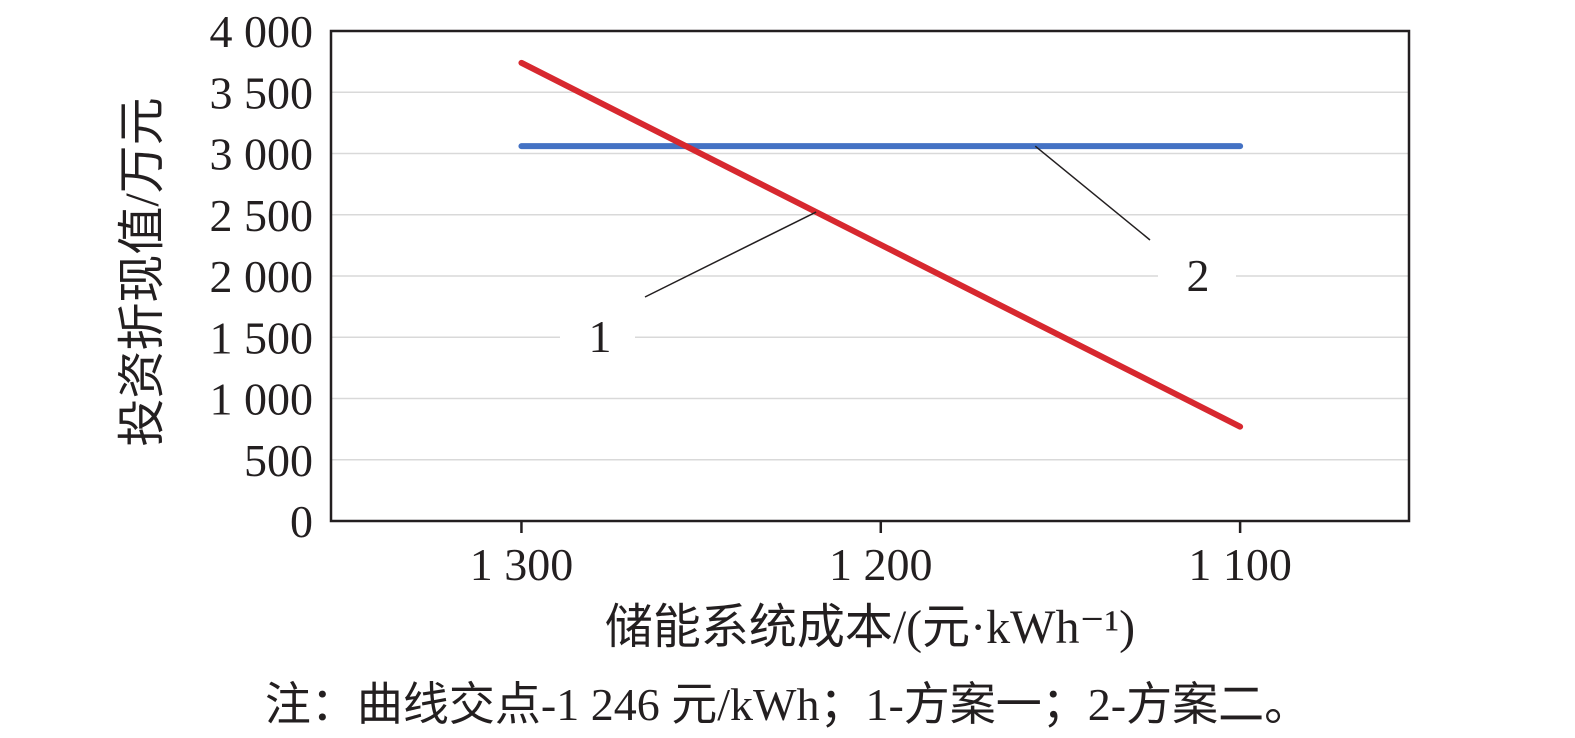 The height and width of the screenshot is (738, 1575). What do you see at coordinates (881, 564) in the screenshot?
I see `x-tick-label: 1 200` at bounding box center [881, 564].